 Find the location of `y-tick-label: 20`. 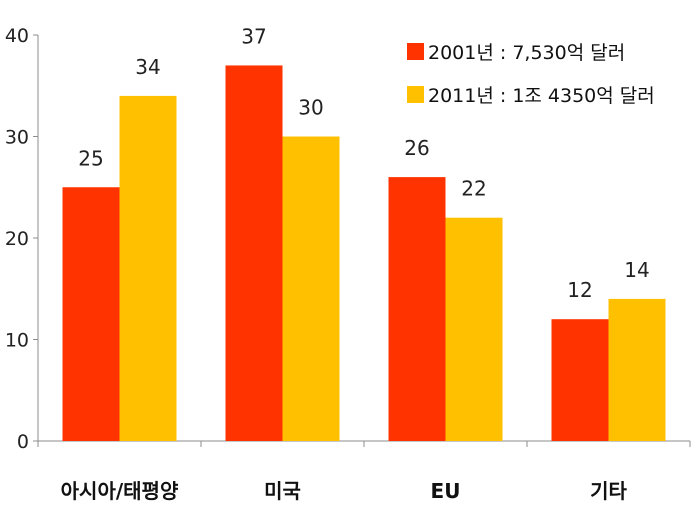

y-tick-label: 20 is located at coordinates (17, 239).